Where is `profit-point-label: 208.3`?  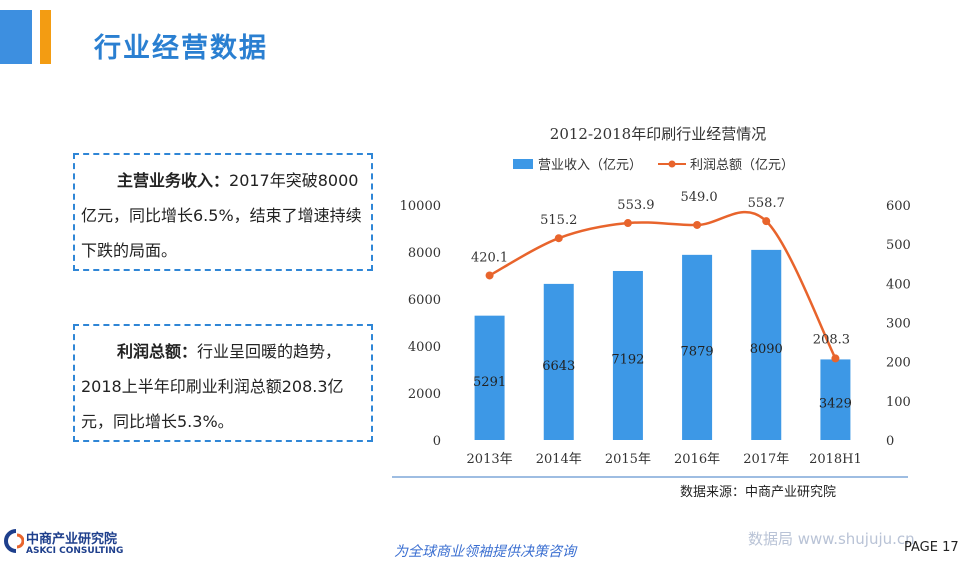 profit-point-label: 208.3 is located at coordinates (831, 339).